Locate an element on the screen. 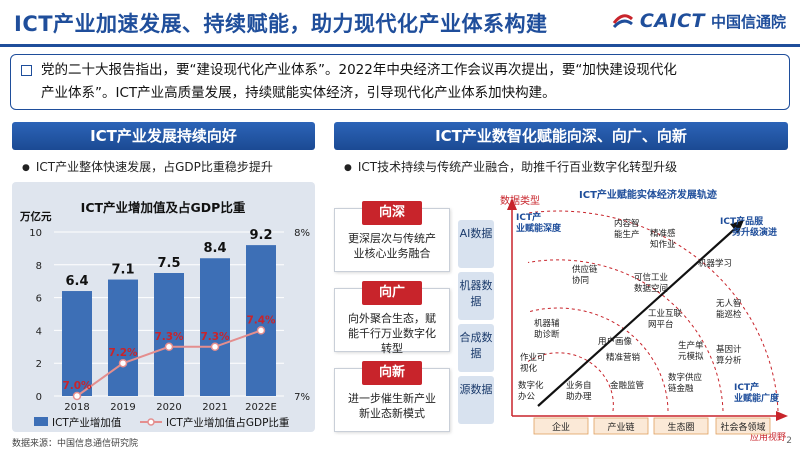 The height and width of the screenshot is (450, 800). diagram-item: 工业互联 is located at coordinates (665, 313).